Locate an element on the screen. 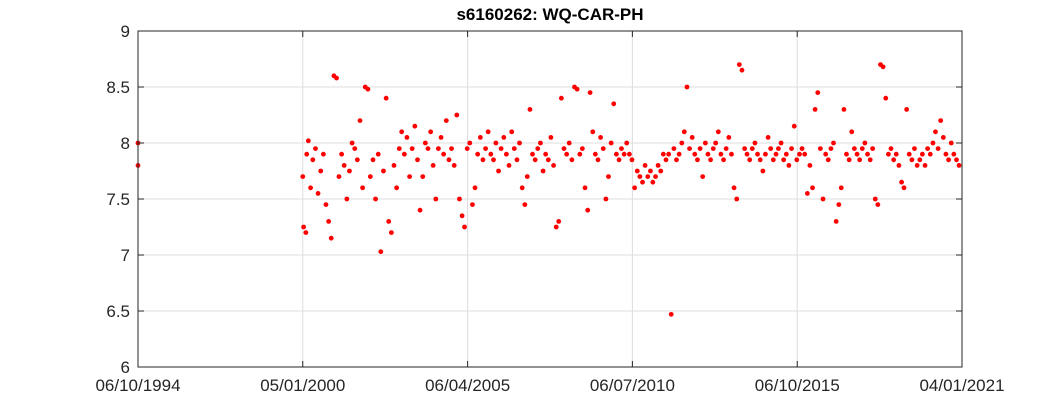 This screenshot has height=413, width=1063. x-tick-label: 06/10/1994 is located at coordinates (137, 385).